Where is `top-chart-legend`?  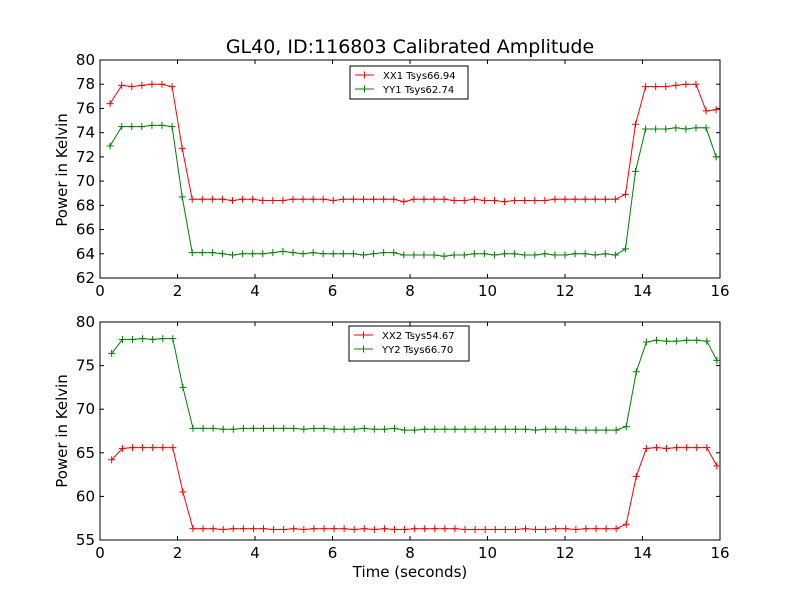
top-chart-legend is located at coordinates (409, 82).